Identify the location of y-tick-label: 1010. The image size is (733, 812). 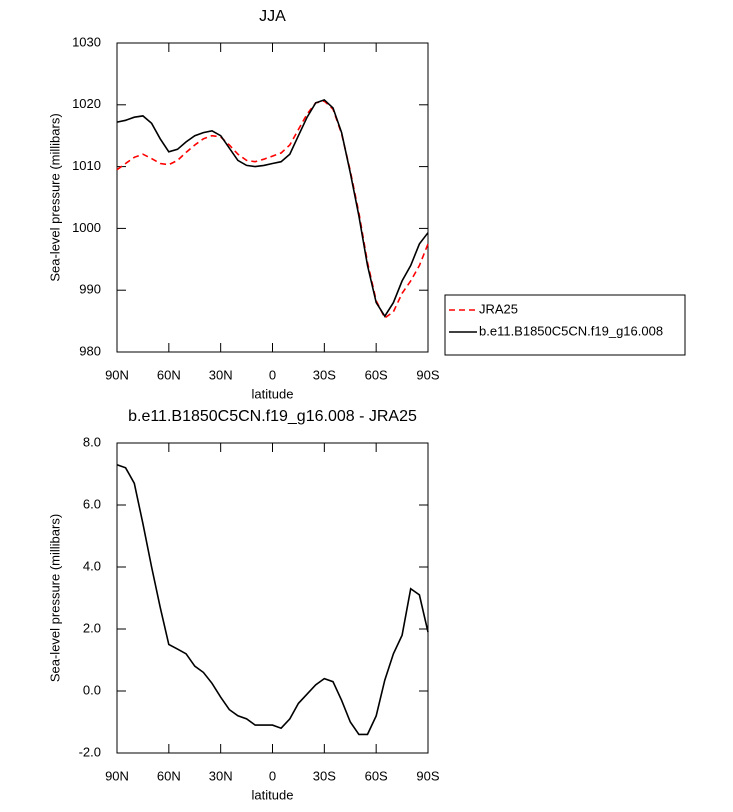
(86, 165).